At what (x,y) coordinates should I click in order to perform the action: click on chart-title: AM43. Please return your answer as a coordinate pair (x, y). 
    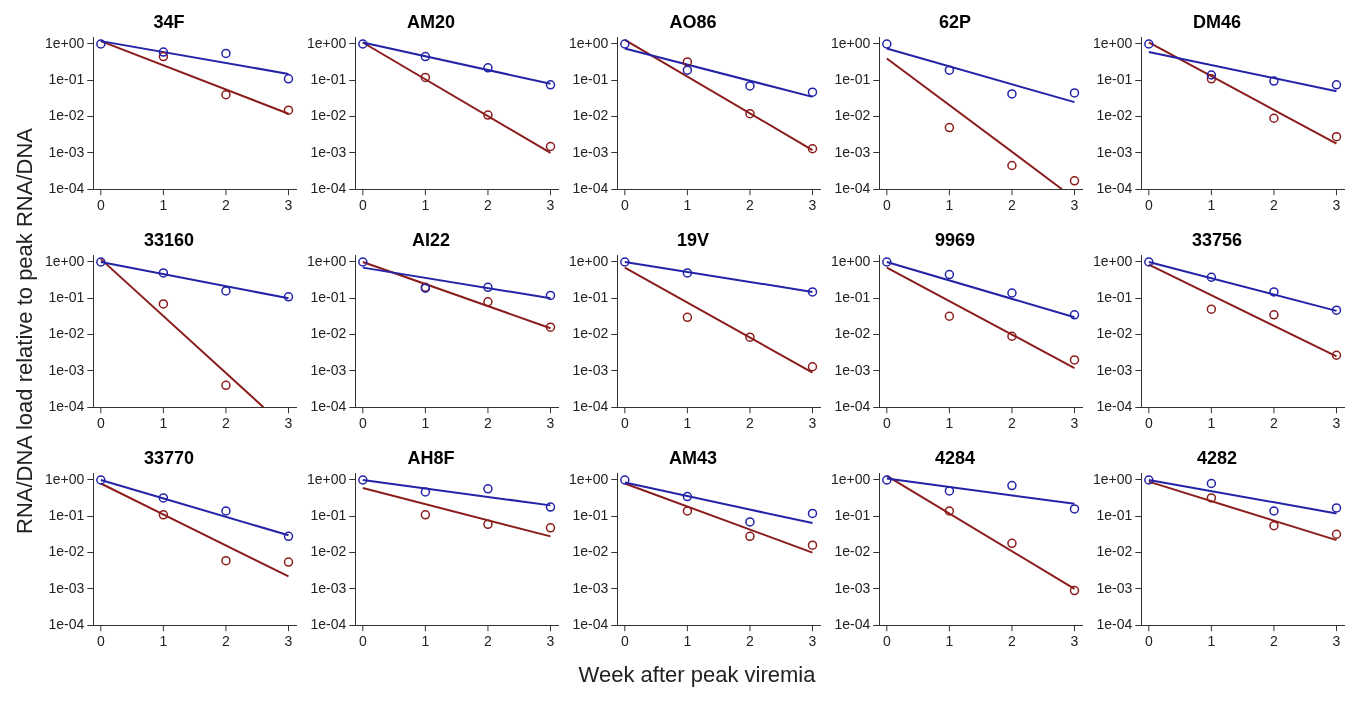
    Looking at the image, I should click on (693, 457).